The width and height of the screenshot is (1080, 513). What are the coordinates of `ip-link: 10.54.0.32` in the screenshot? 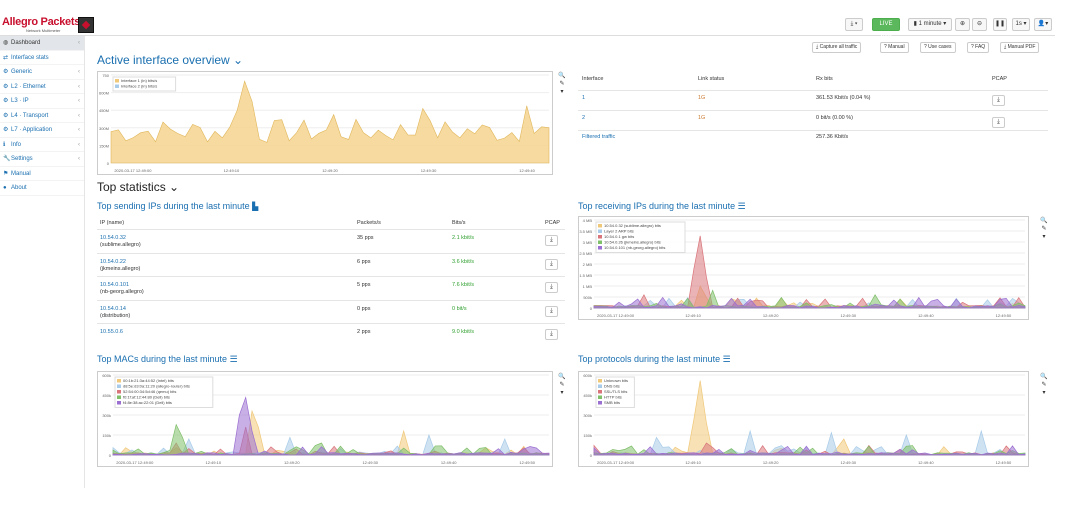 It's located at (113, 238).